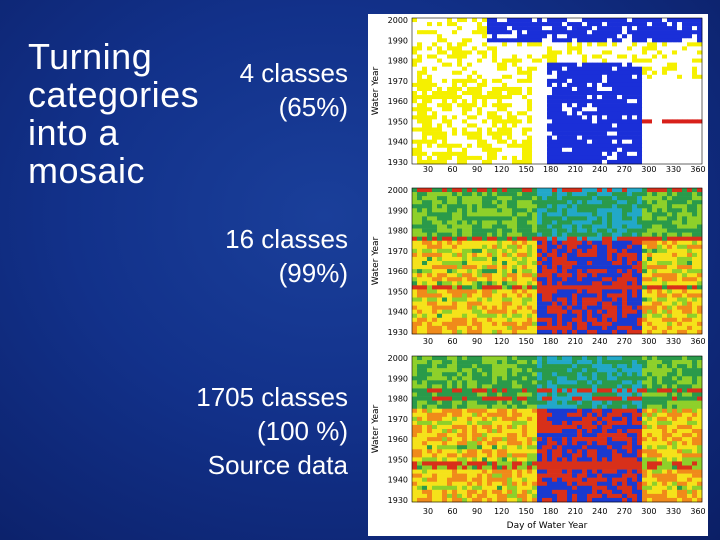  Describe the element at coordinates (398, 101) in the screenshot. I see `y-tick-label: 1960` at that location.